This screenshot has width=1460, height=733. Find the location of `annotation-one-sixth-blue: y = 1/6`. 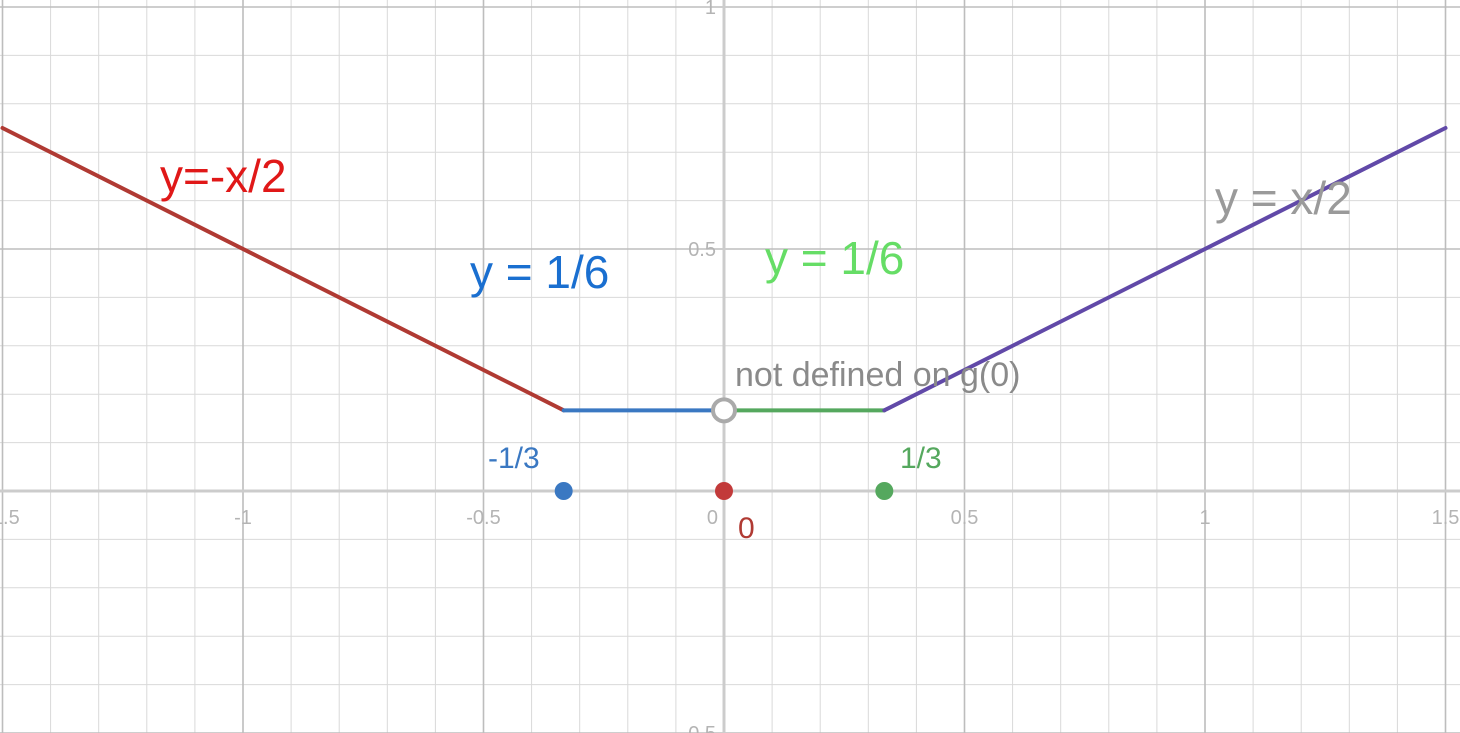

annotation-one-sixth-blue: y = 1/6 is located at coordinates (539, 272).